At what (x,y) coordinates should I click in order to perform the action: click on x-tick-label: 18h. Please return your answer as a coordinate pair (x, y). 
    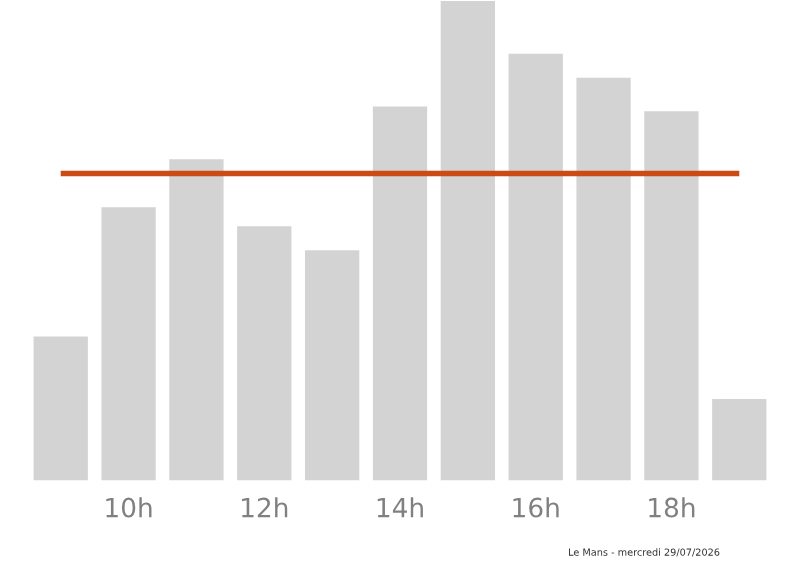
    Looking at the image, I should click on (672, 507).